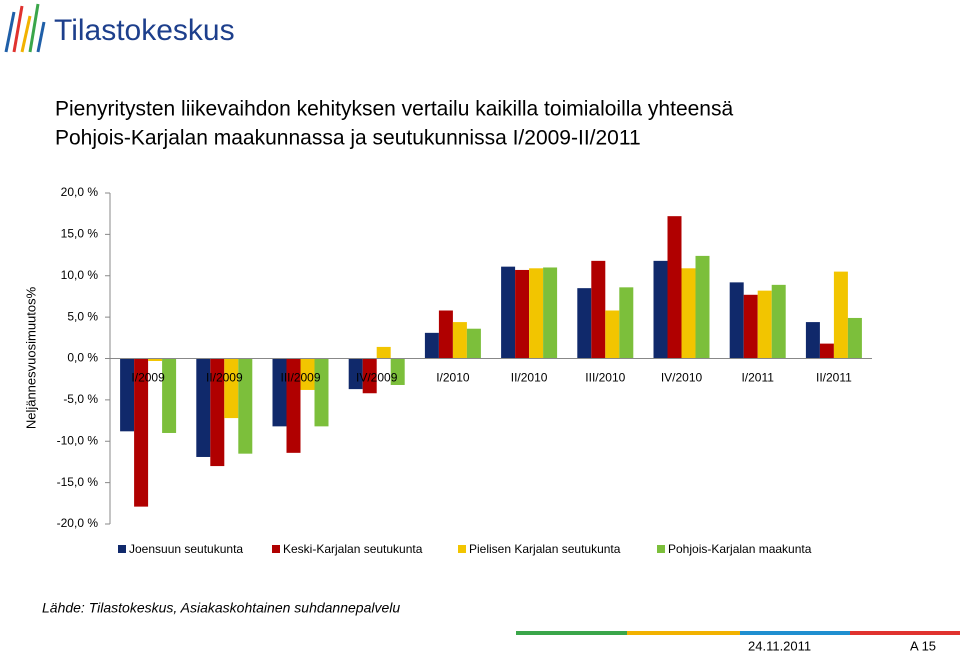 The image size is (960, 653). Describe the element at coordinates (605, 378) in the screenshot. I see `x-tick-label: III/2010` at that location.